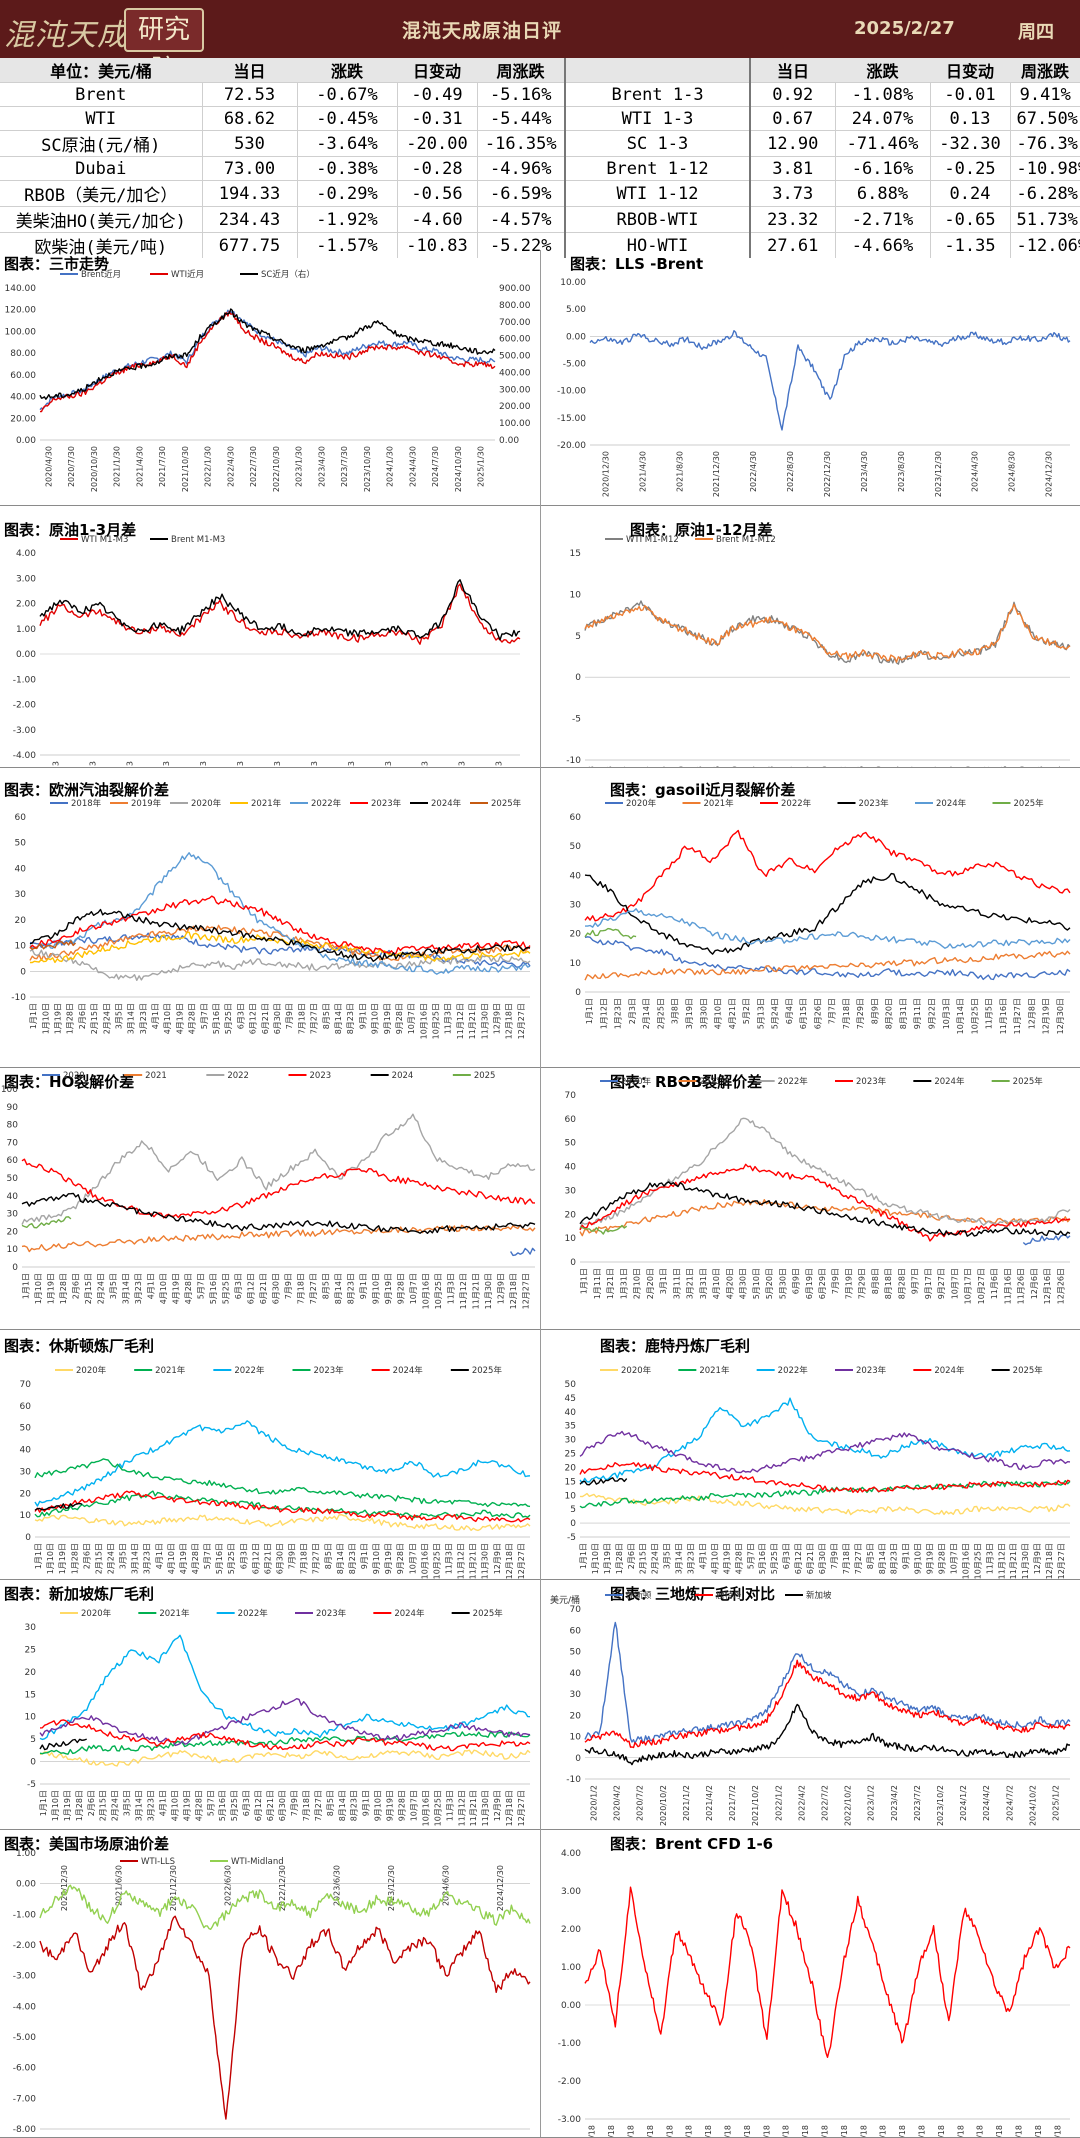 Image resolution: width=1080 pixels, height=2138 pixels. What do you see at coordinates (13, 1215) in the screenshot?
I see `y-tick-label: 30` at bounding box center [13, 1215].